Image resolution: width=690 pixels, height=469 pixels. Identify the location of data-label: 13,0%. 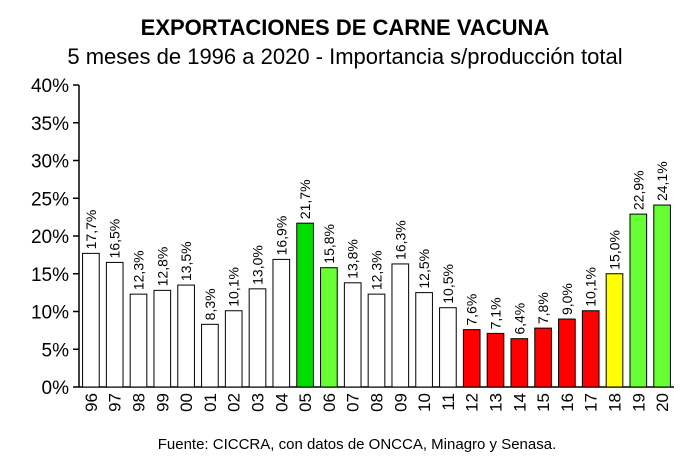
(258, 265).